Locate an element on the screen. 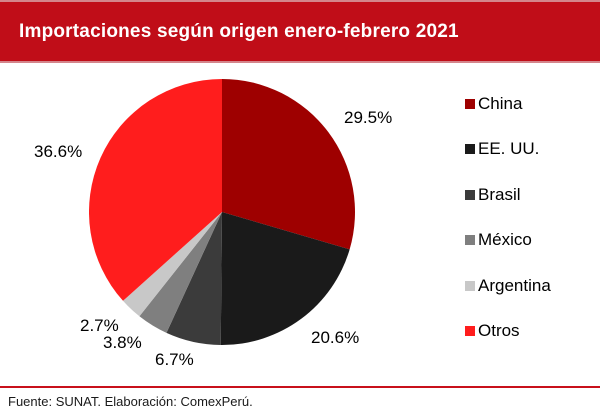 This screenshot has width=600, height=417. pie-slice-m-xico is located at coordinates (180, 272).